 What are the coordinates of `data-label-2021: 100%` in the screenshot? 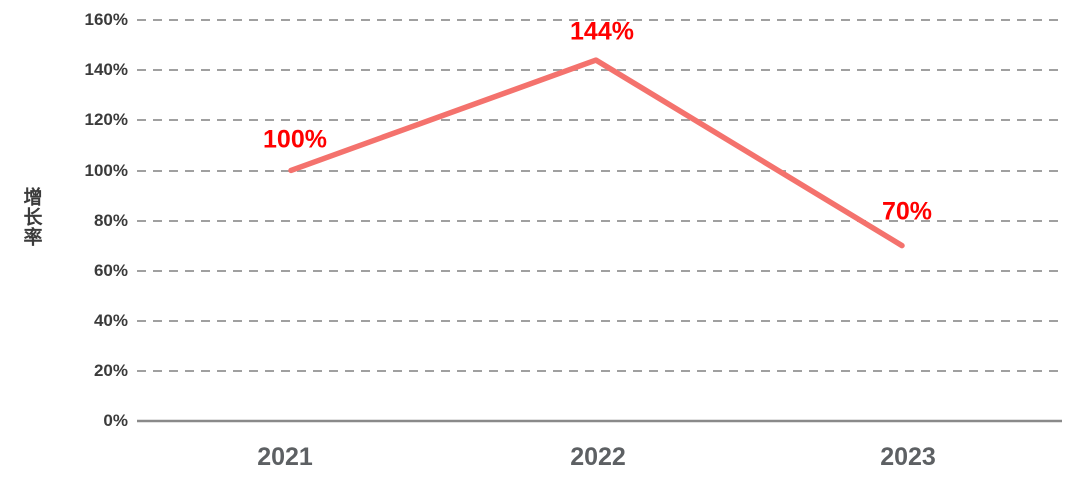 It's located at (295, 139).